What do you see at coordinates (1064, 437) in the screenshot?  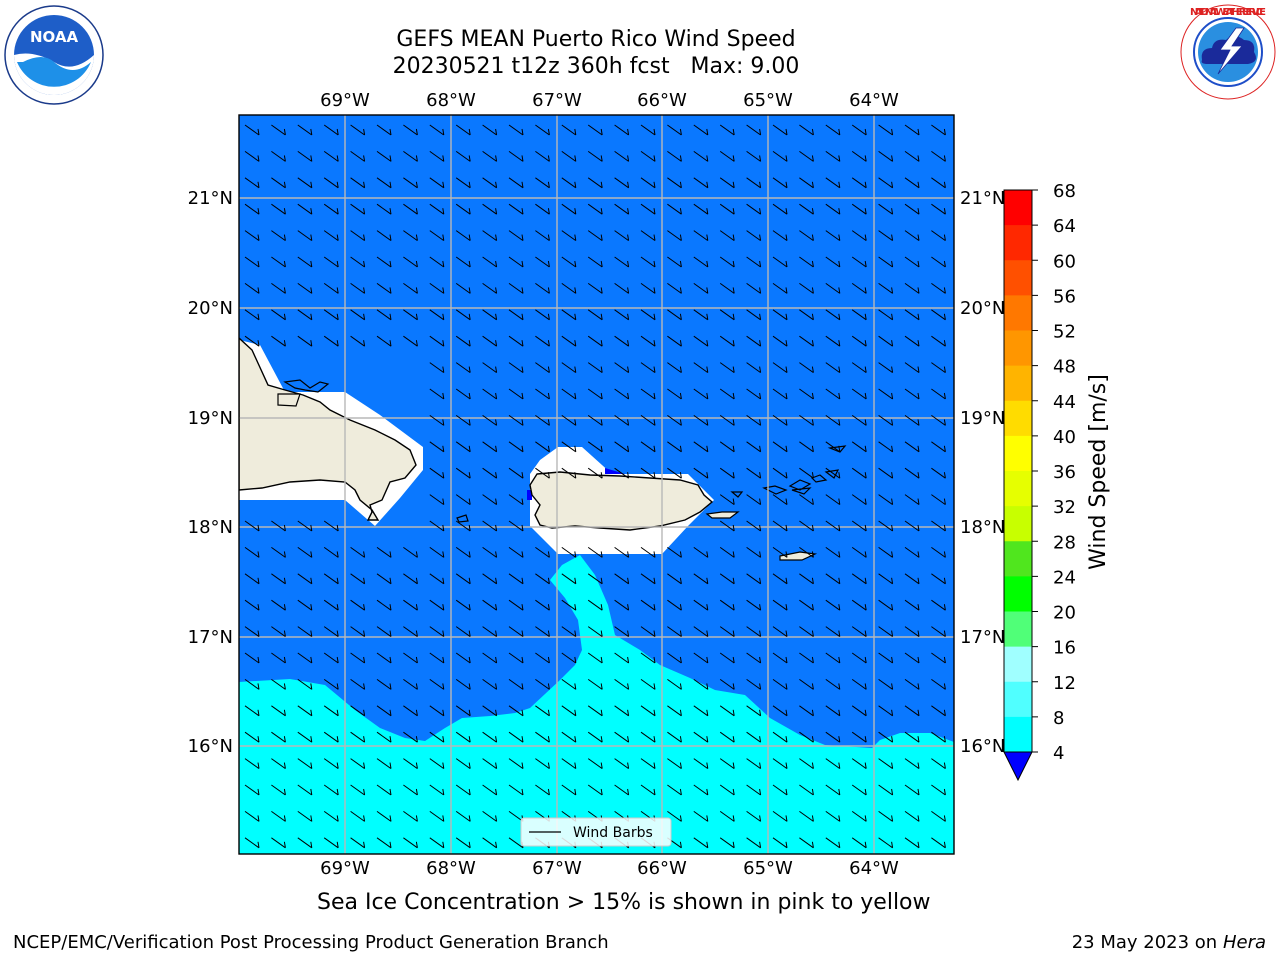 I see `colorbar-tick-label: 40` at bounding box center [1064, 437].